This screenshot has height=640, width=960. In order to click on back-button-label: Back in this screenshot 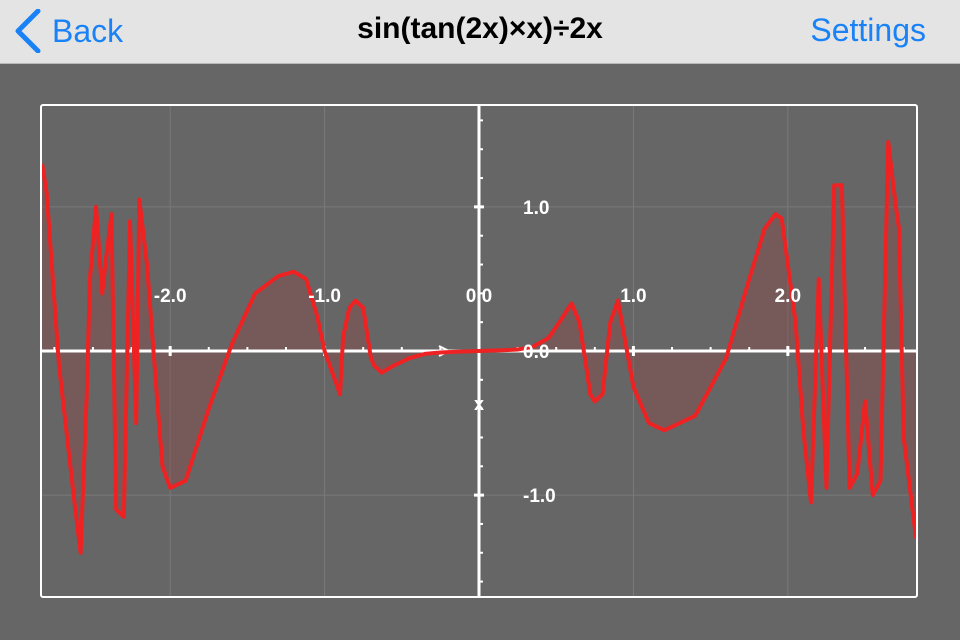, I will do `click(88, 30)`.